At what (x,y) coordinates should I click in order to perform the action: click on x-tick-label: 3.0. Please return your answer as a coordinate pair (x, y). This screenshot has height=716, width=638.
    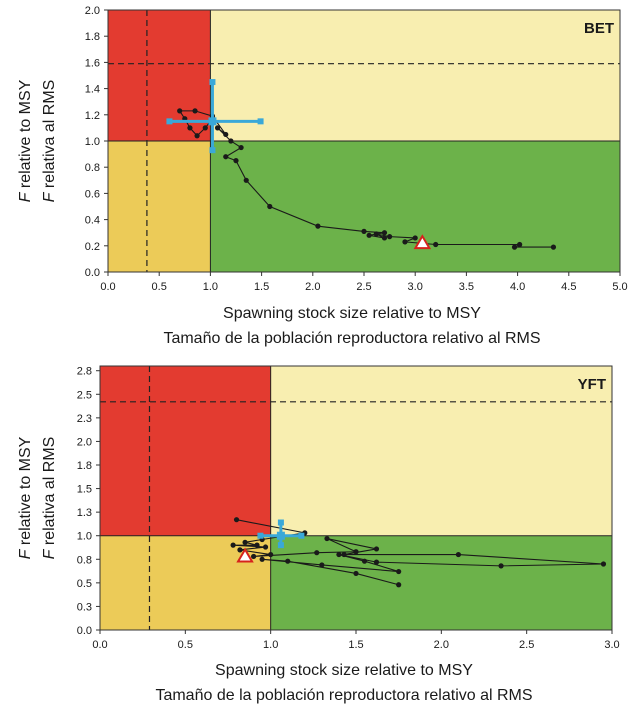
    Looking at the image, I should click on (611, 645).